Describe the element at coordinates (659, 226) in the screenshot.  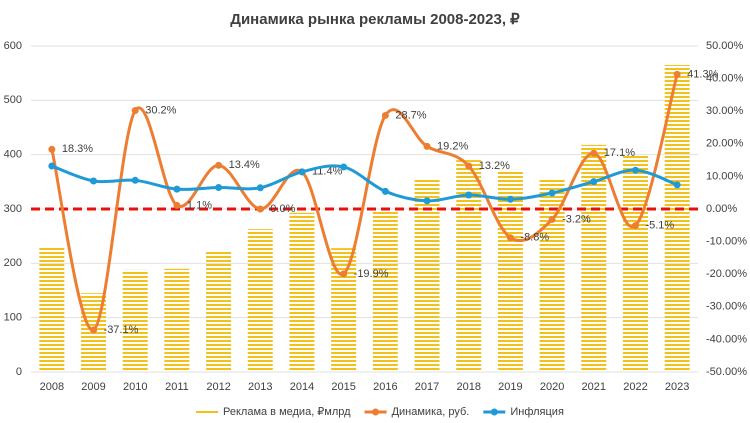
I see `data-label: -5.1%` at that location.